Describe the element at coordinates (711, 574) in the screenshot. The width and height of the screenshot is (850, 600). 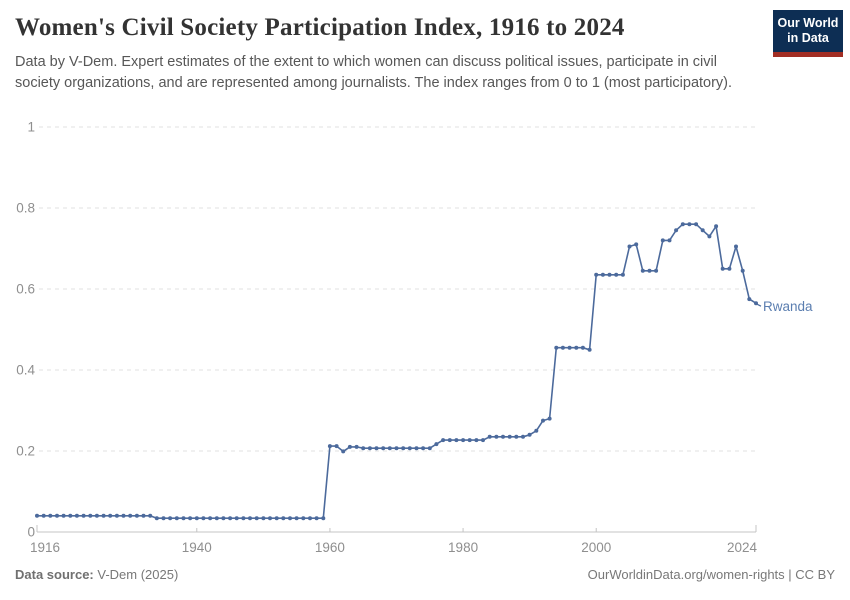
I see `credit-link: OurWorldinData.org/women-rights | CC BY` at that location.